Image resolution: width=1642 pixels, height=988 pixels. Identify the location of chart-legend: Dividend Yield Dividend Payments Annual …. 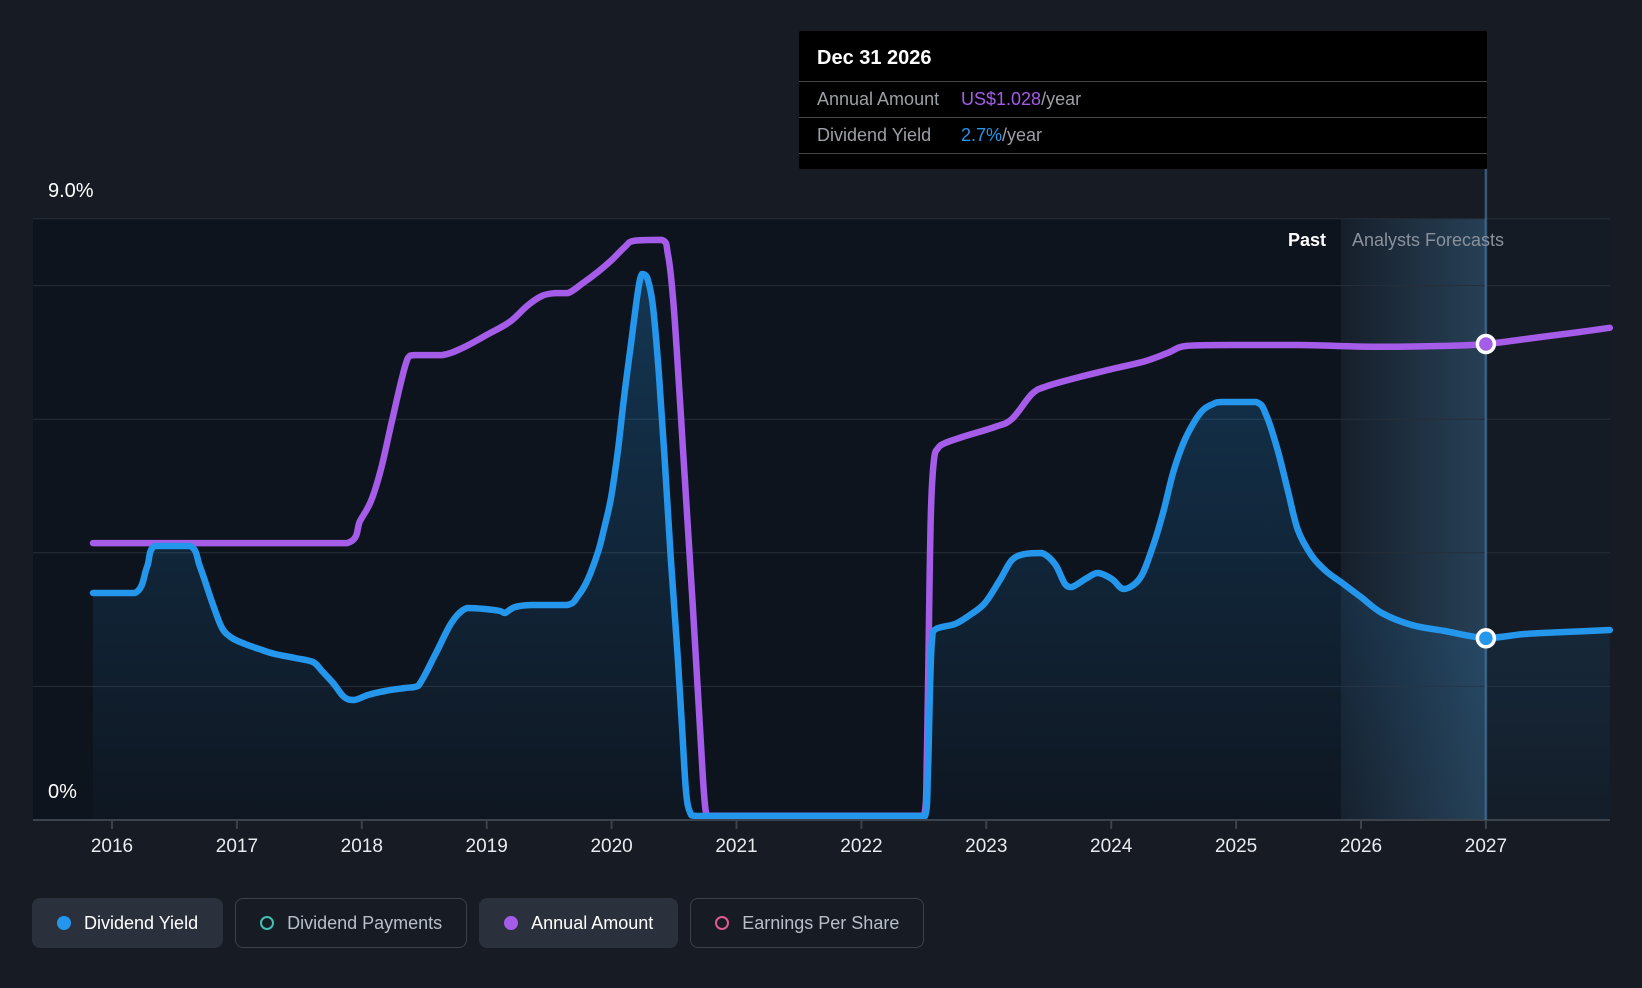
(478, 923).